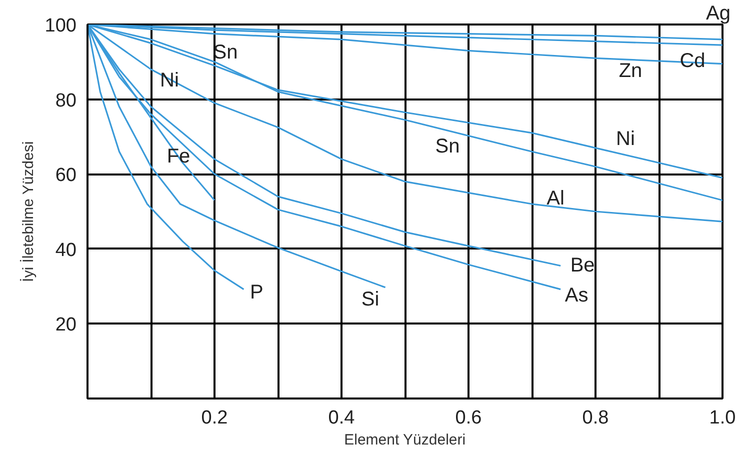 This screenshot has height=468, width=739. Describe the element at coordinates (66, 325) in the screenshot. I see `y-tick-label: 20` at that location.